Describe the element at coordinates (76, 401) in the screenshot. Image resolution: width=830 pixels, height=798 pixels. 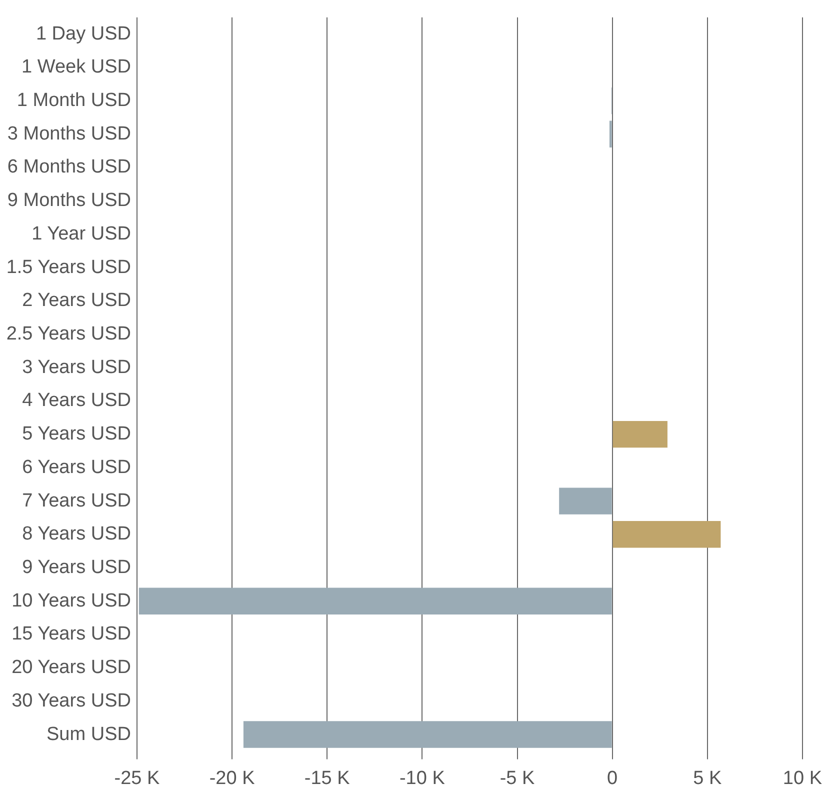
I see `y-tick-label: 4 Years USD` at that location.